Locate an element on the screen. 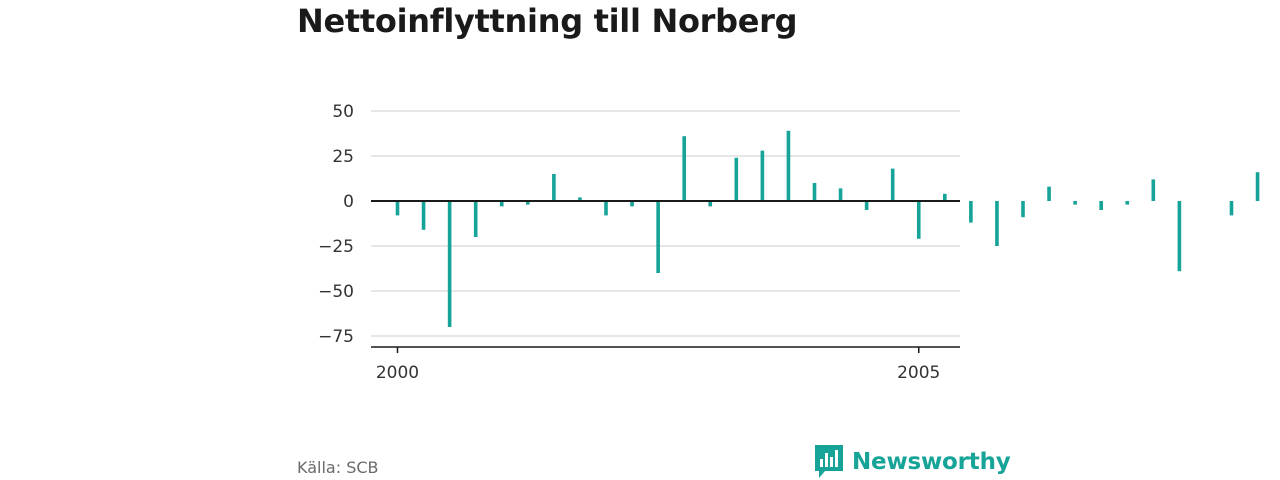  y-tick-label: −50 is located at coordinates (336, 292).